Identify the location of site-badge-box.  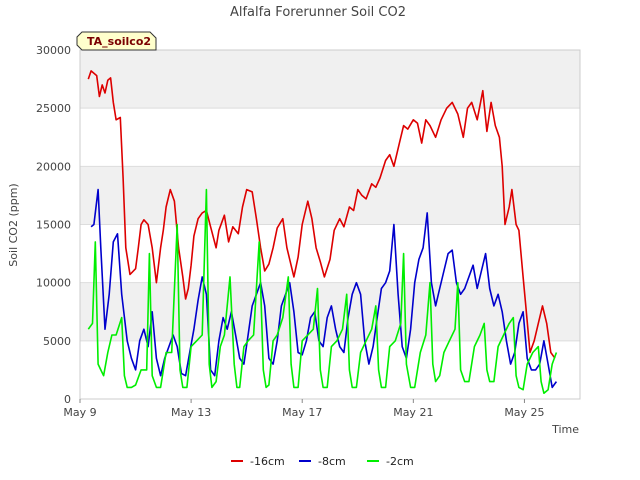
(116, 41).